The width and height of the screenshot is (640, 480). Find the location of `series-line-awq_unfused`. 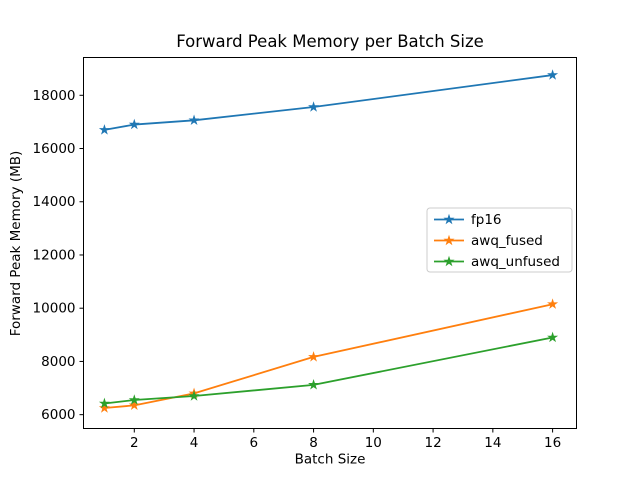

series-line-awq_unfused is located at coordinates (328, 370).